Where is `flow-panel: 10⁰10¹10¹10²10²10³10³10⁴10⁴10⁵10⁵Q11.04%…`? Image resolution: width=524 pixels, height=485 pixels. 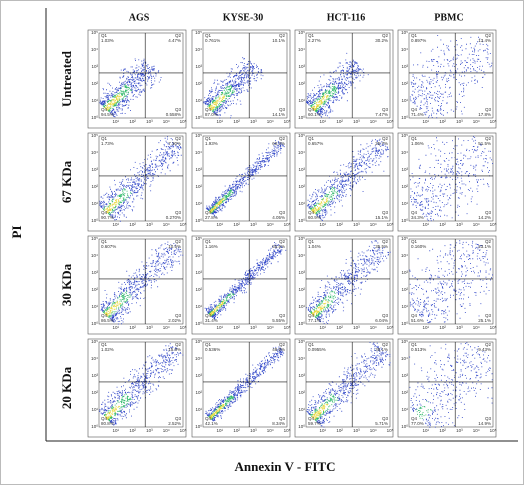
flow-panel: 10⁰10¹10¹10²10²10³10³10⁴10⁴10⁵10⁵Q11.04%… is located at coordinates (344, 285).